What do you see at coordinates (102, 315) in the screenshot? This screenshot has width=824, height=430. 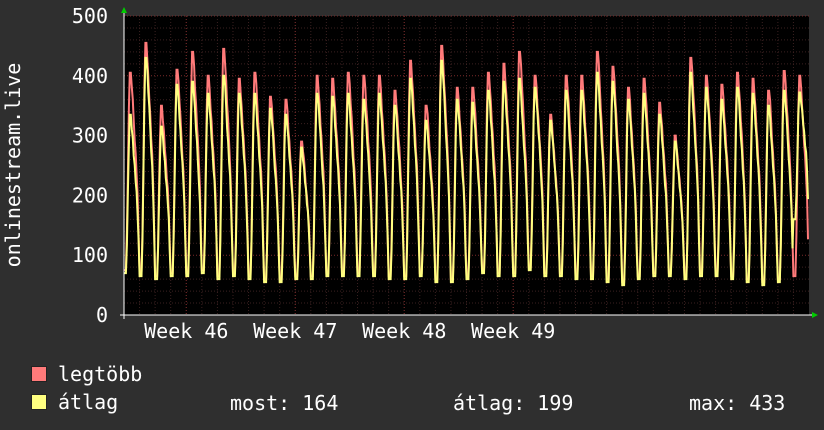 I see `y-tick-label: 0` at bounding box center [102, 315].